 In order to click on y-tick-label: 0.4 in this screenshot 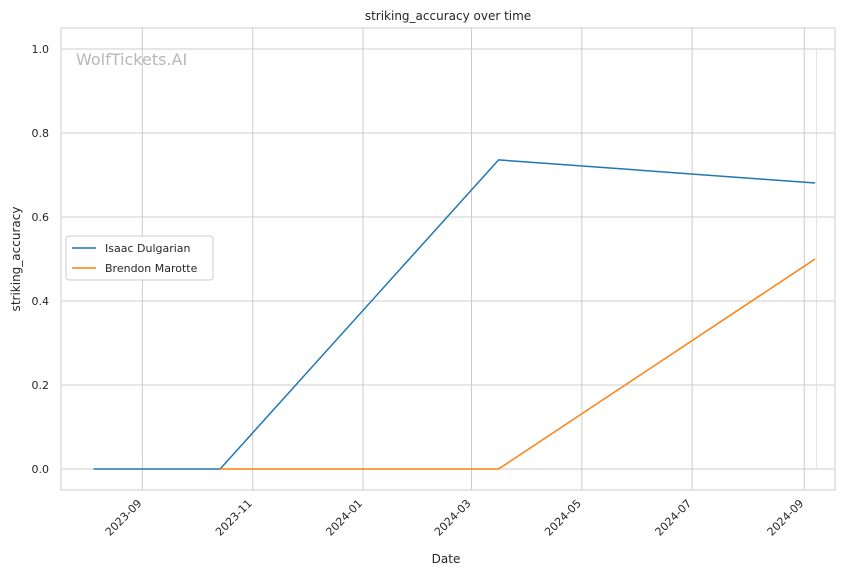, I will do `click(41, 301)`.